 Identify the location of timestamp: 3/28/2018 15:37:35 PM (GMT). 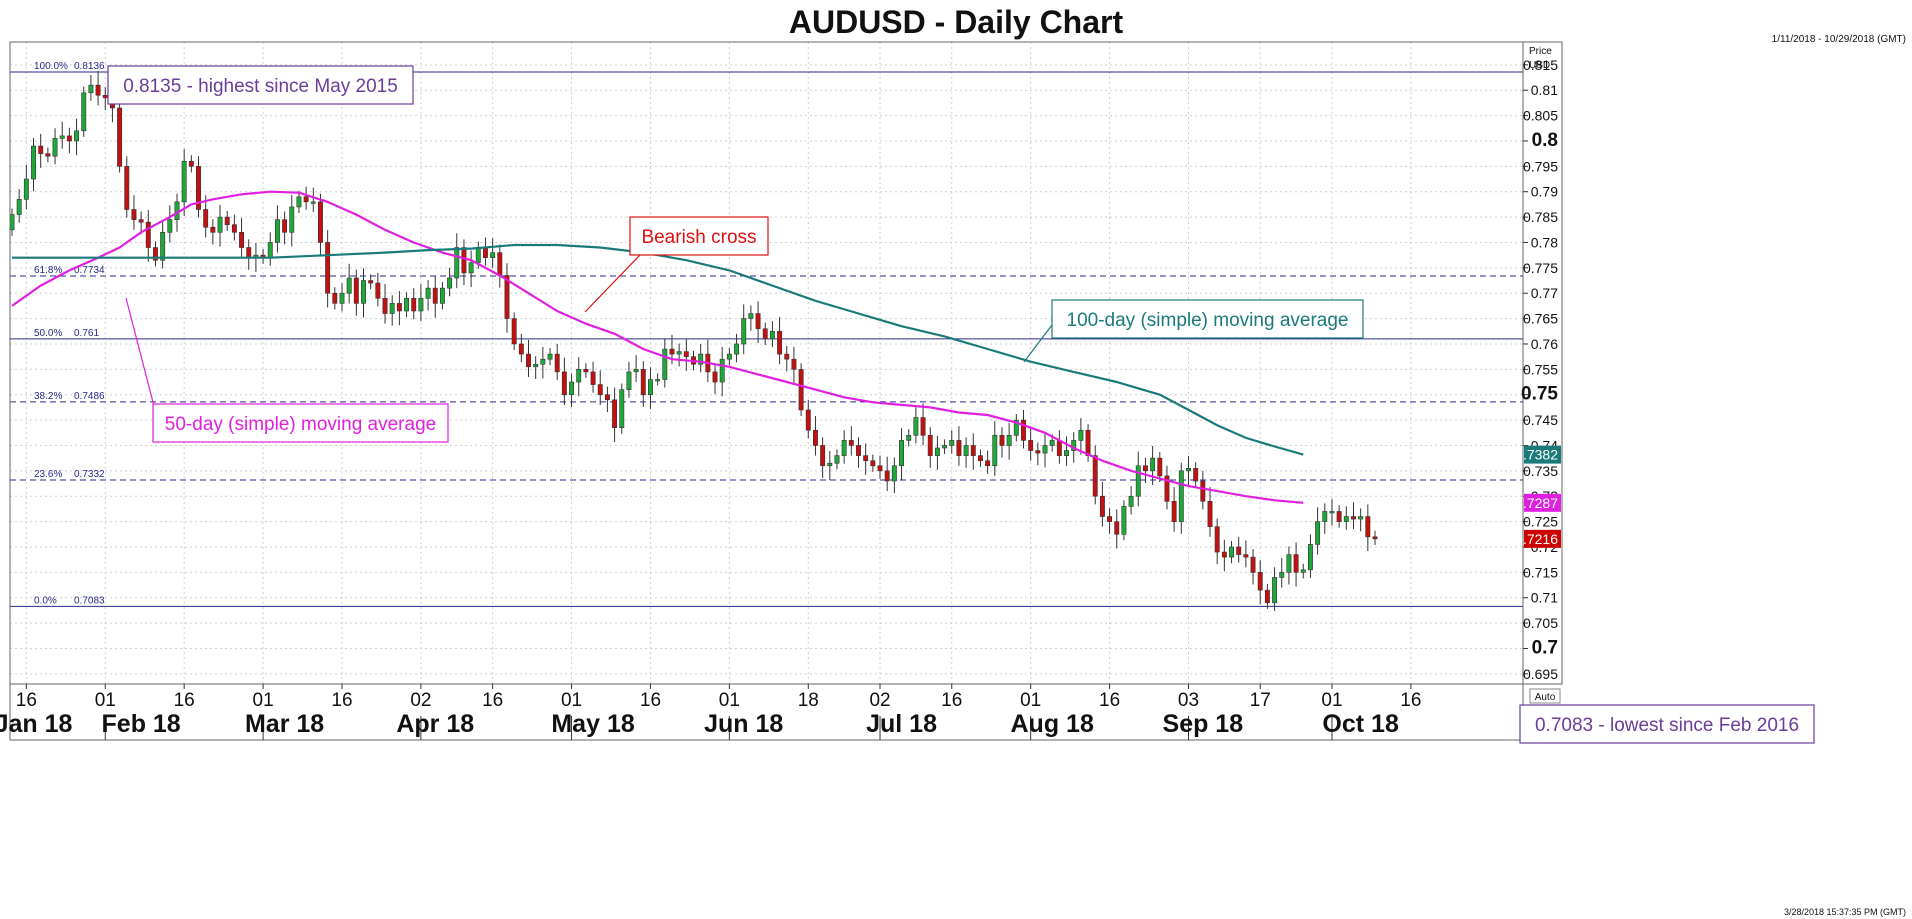
(1844, 912).